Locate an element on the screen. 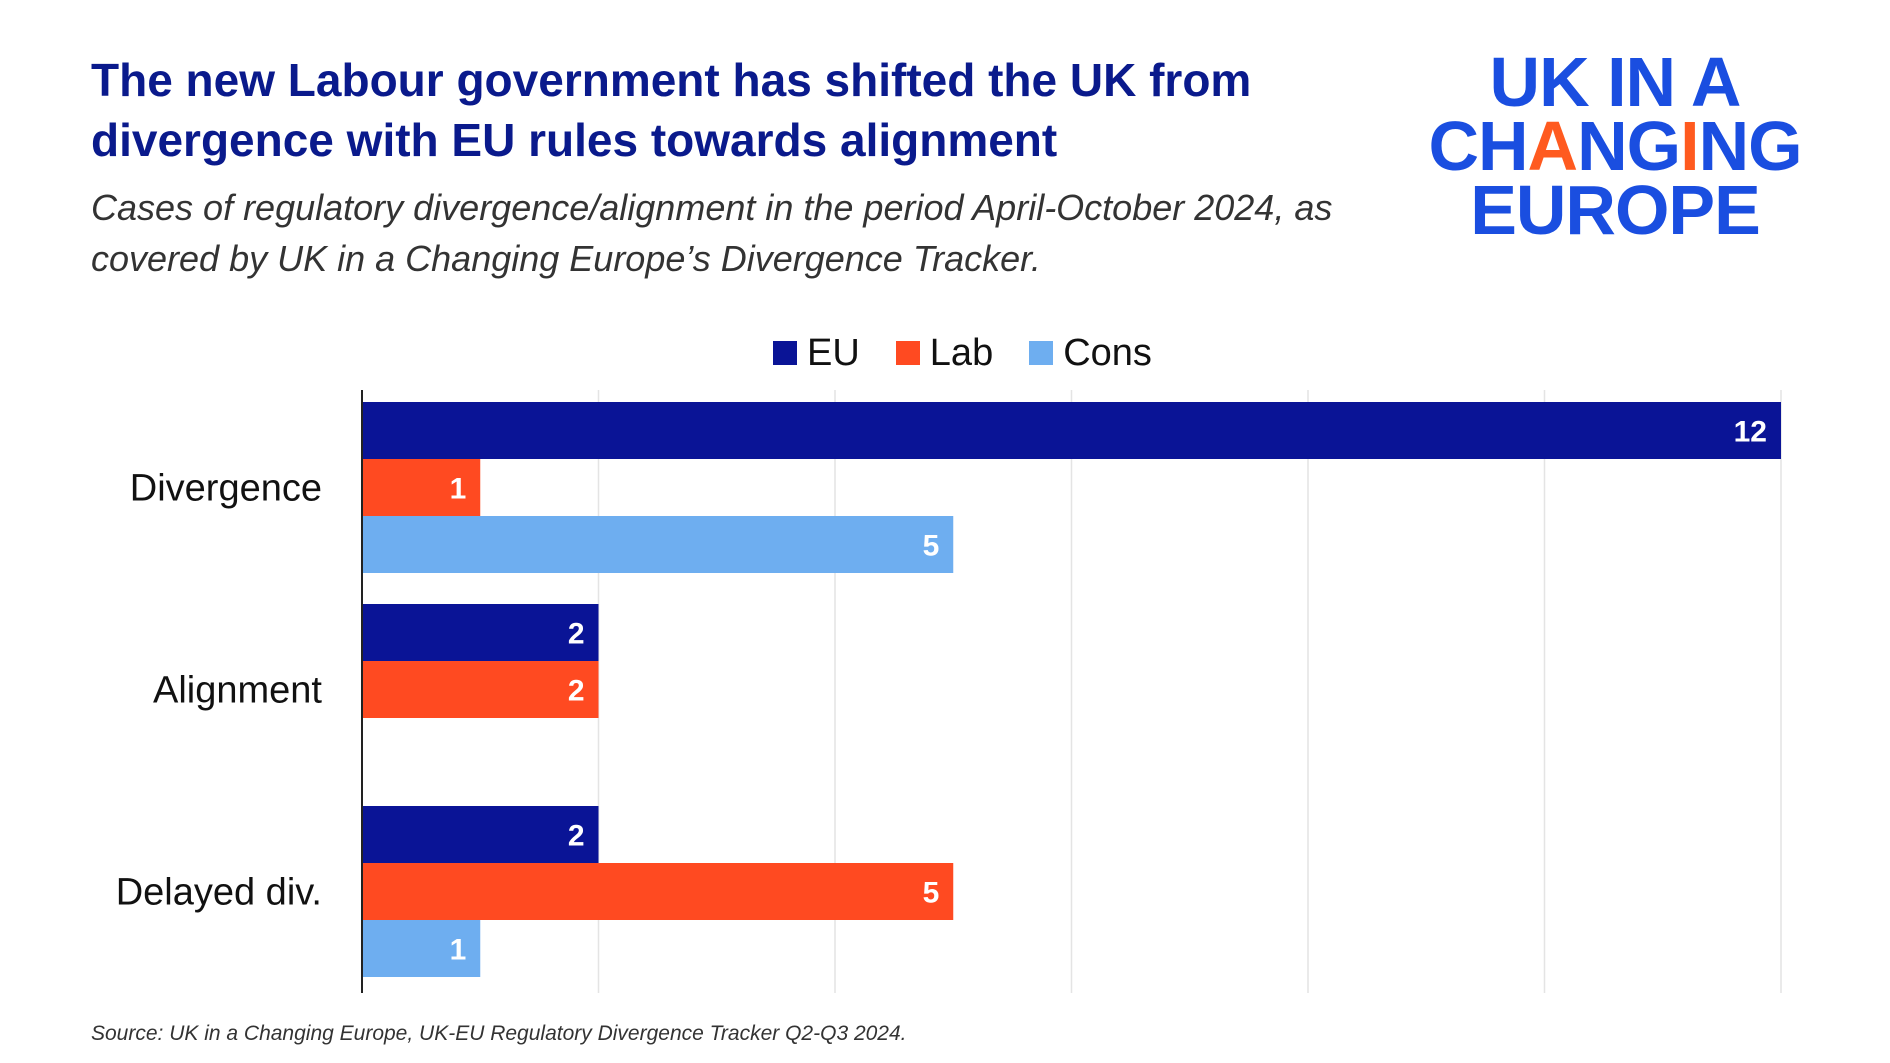  legend-swatch-eu is located at coordinates (785, 353).